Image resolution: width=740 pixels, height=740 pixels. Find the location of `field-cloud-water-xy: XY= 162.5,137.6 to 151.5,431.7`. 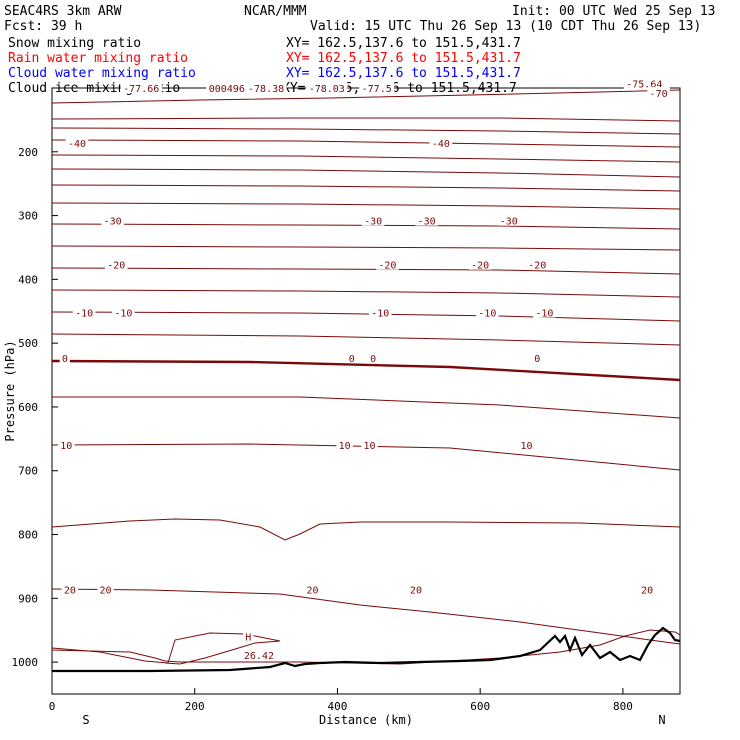

field-cloud-water-xy: XY= 162.5,137.6 to 151.5,431.7 is located at coordinates (403, 73).